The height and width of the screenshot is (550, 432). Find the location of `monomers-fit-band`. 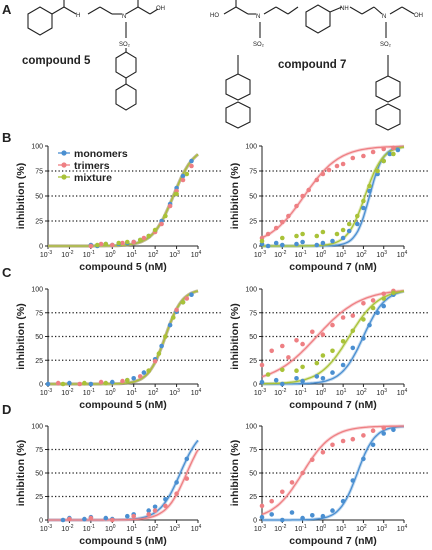

monomers-fit-band is located at coordinates (123, 200).